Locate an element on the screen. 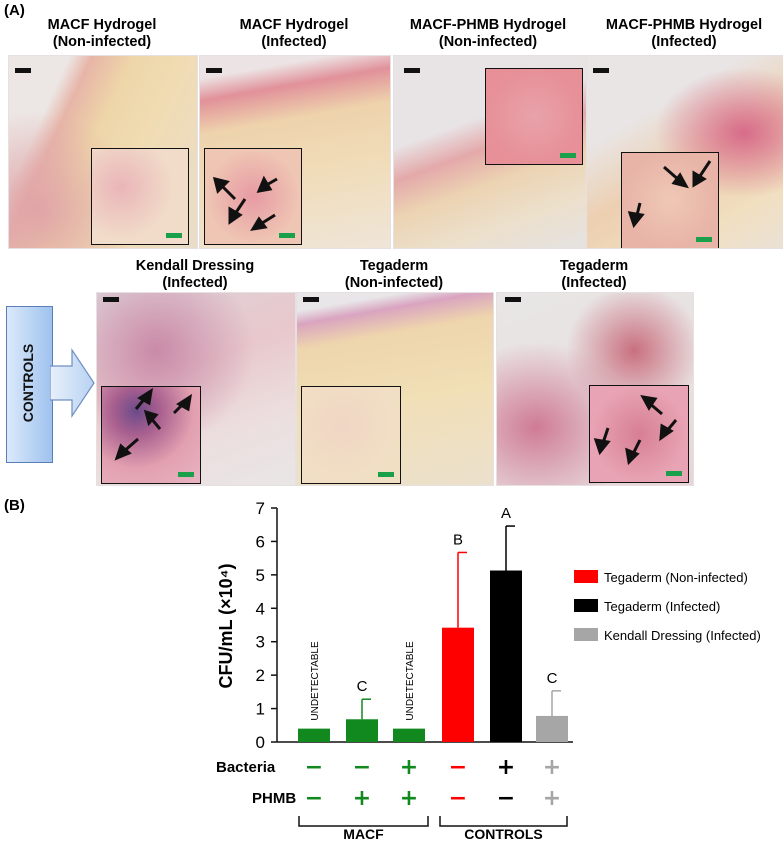 The height and width of the screenshot is (845, 783). group-label-controls: CONTROLS is located at coordinates (503, 834).